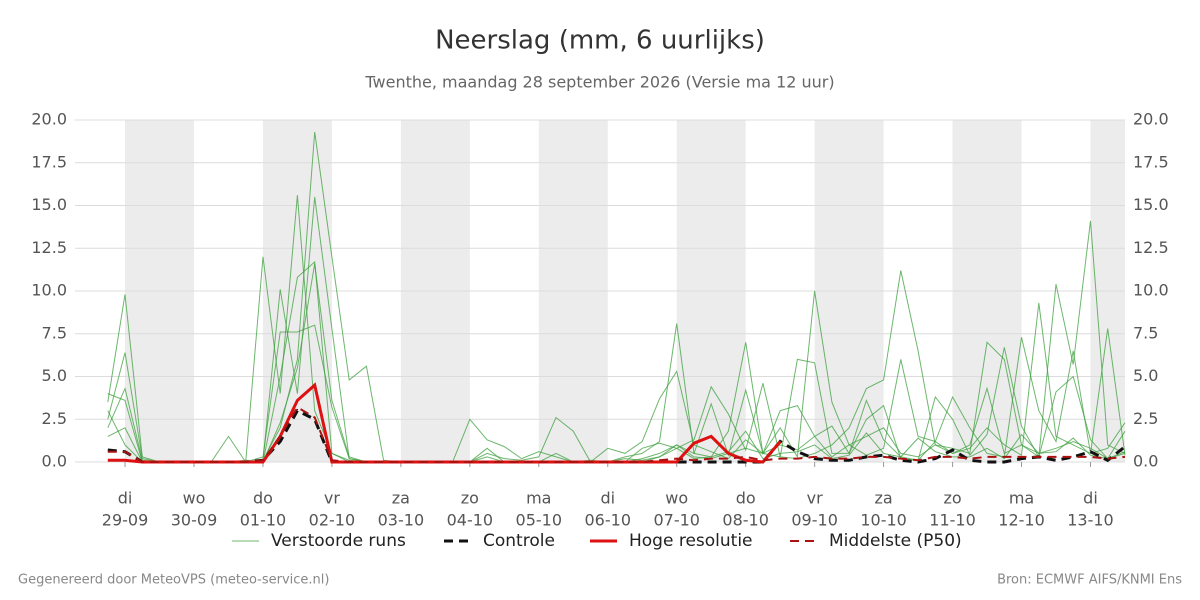 The width and height of the screenshot is (1200, 600). Describe the element at coordinates (49, 161) in the screenshot. I see `y-tick-label: 17.5` at that location.